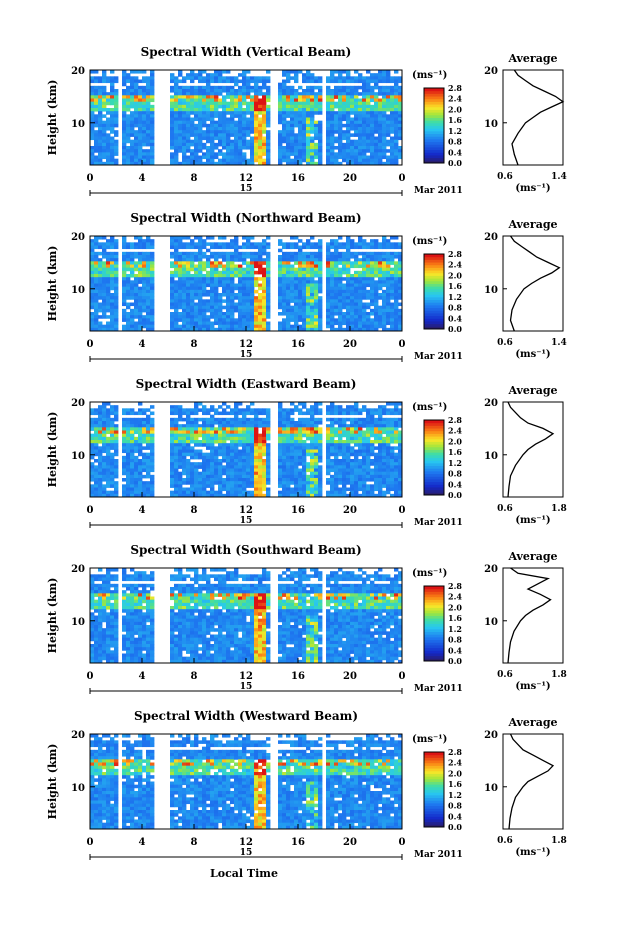 This screenshot has height=929, width=624. I want to click on colorbar-frame, so click(434, 291).